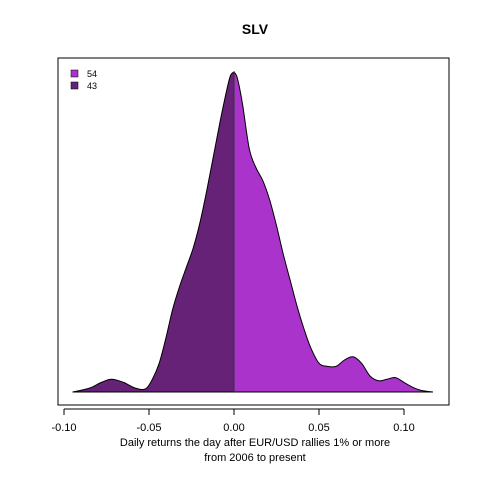 The image size is (480, 480). What do you see at coordinates (92, 74) in the screenshot?
I see `legend-label-54: 54` at bounding box center [92, 74].